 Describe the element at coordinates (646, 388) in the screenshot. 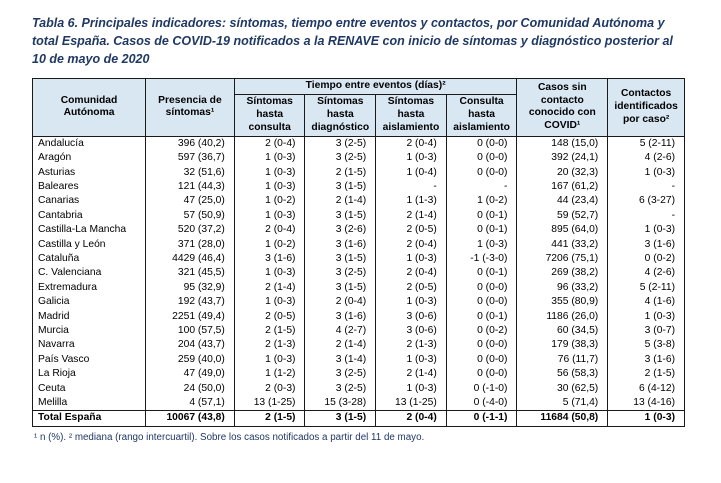

I see `cell-contactos-por-caso: 6 (4-12)` at that location.